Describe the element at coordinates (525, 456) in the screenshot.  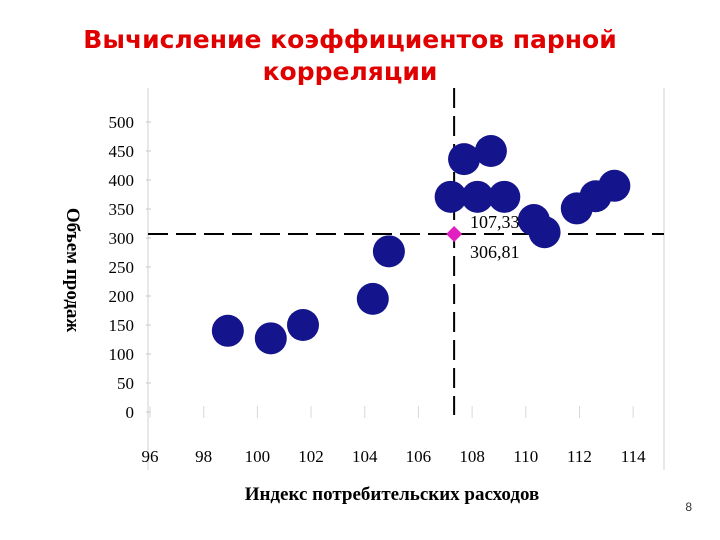
I see `x-tick-label: 110` at that location.